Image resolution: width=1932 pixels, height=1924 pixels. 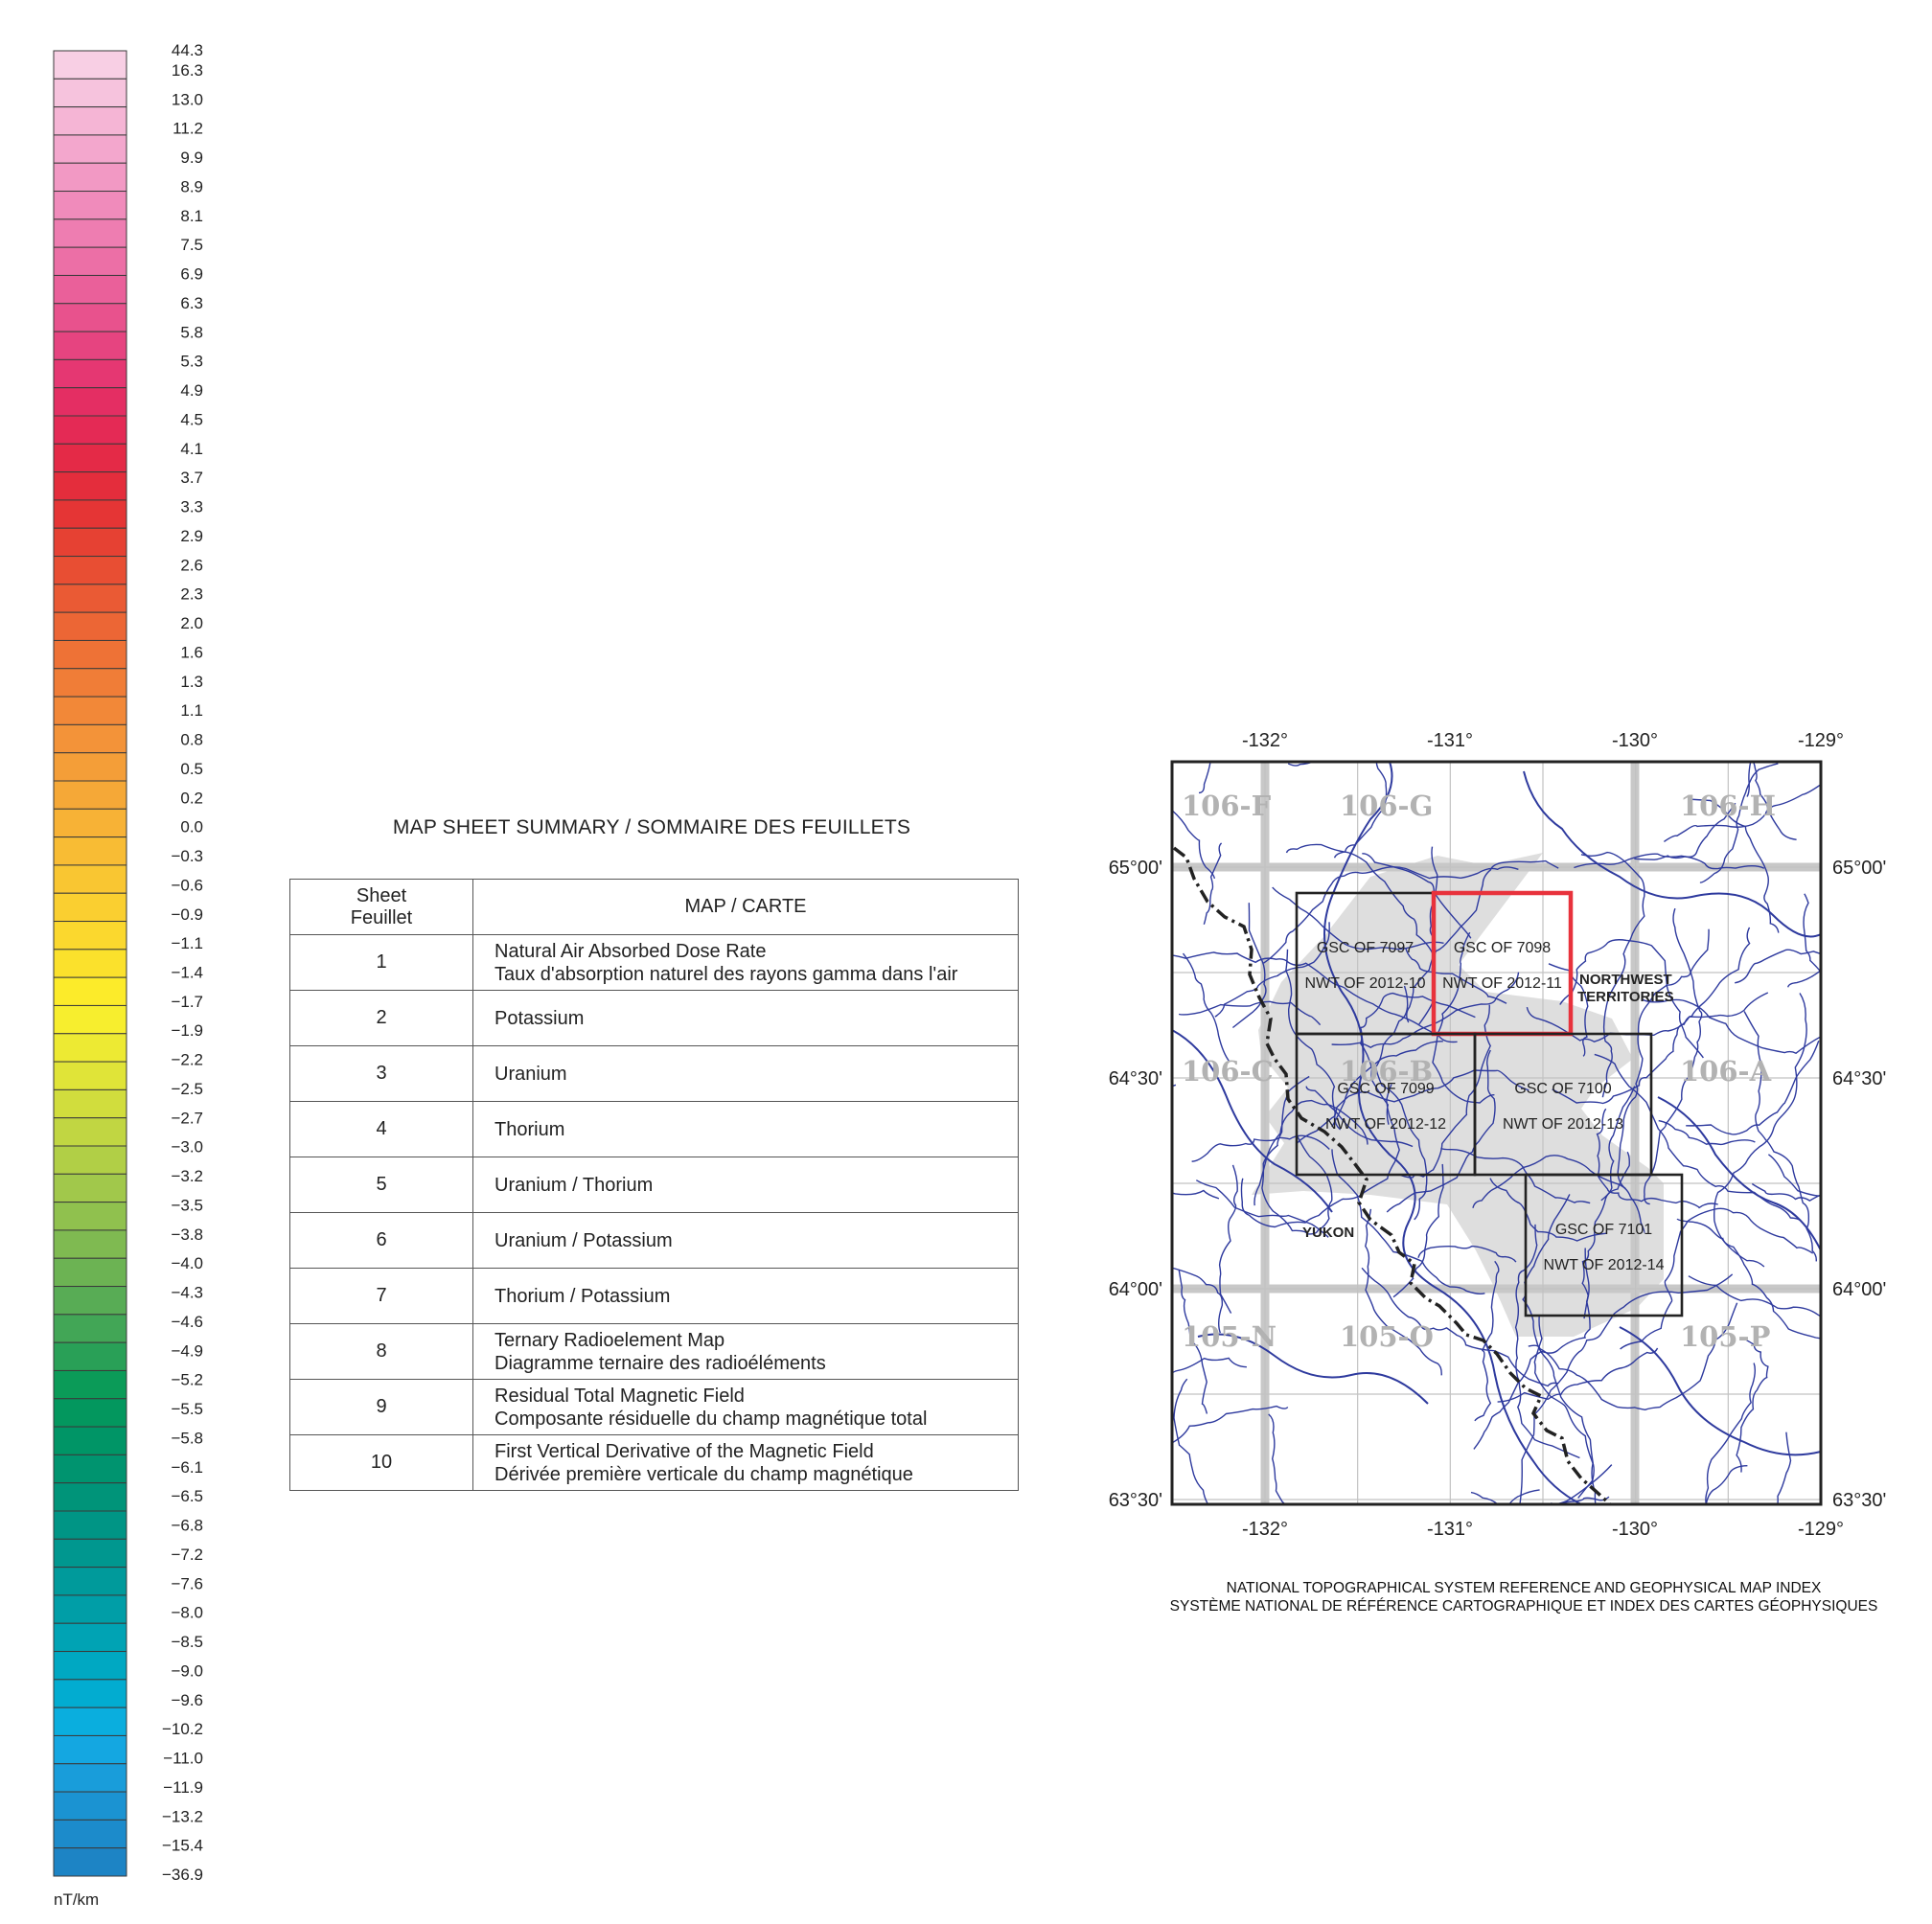 What do you see at coordinates (187, 1670) in the screenshot?
I see `color-scale-tick-label: −9.0` at bounding box center [187, 1670].